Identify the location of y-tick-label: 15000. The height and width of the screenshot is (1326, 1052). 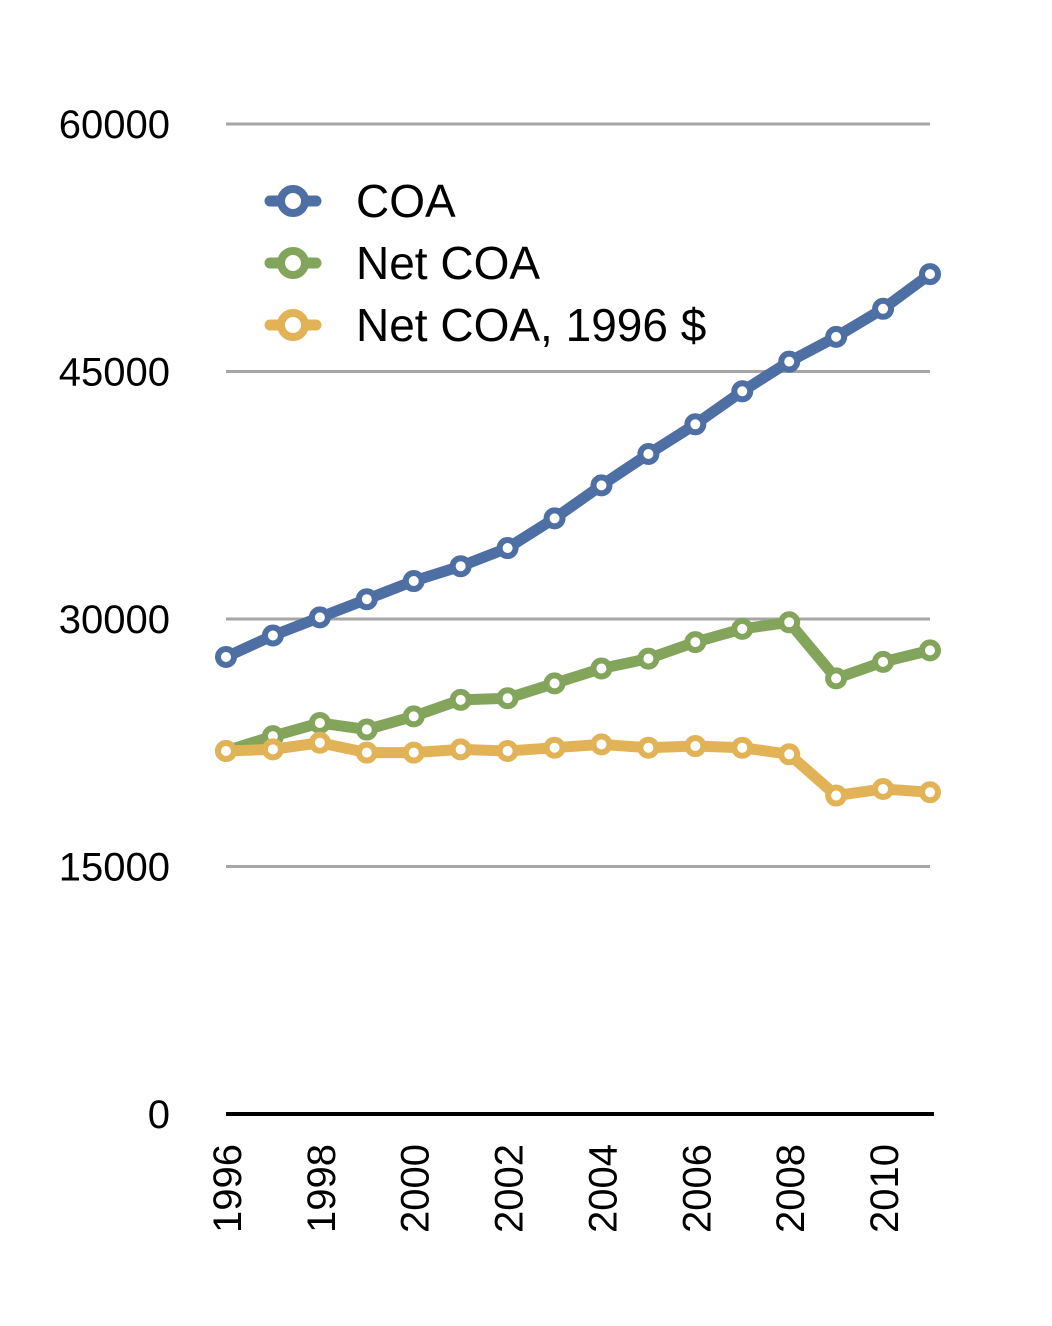
(114, 868).